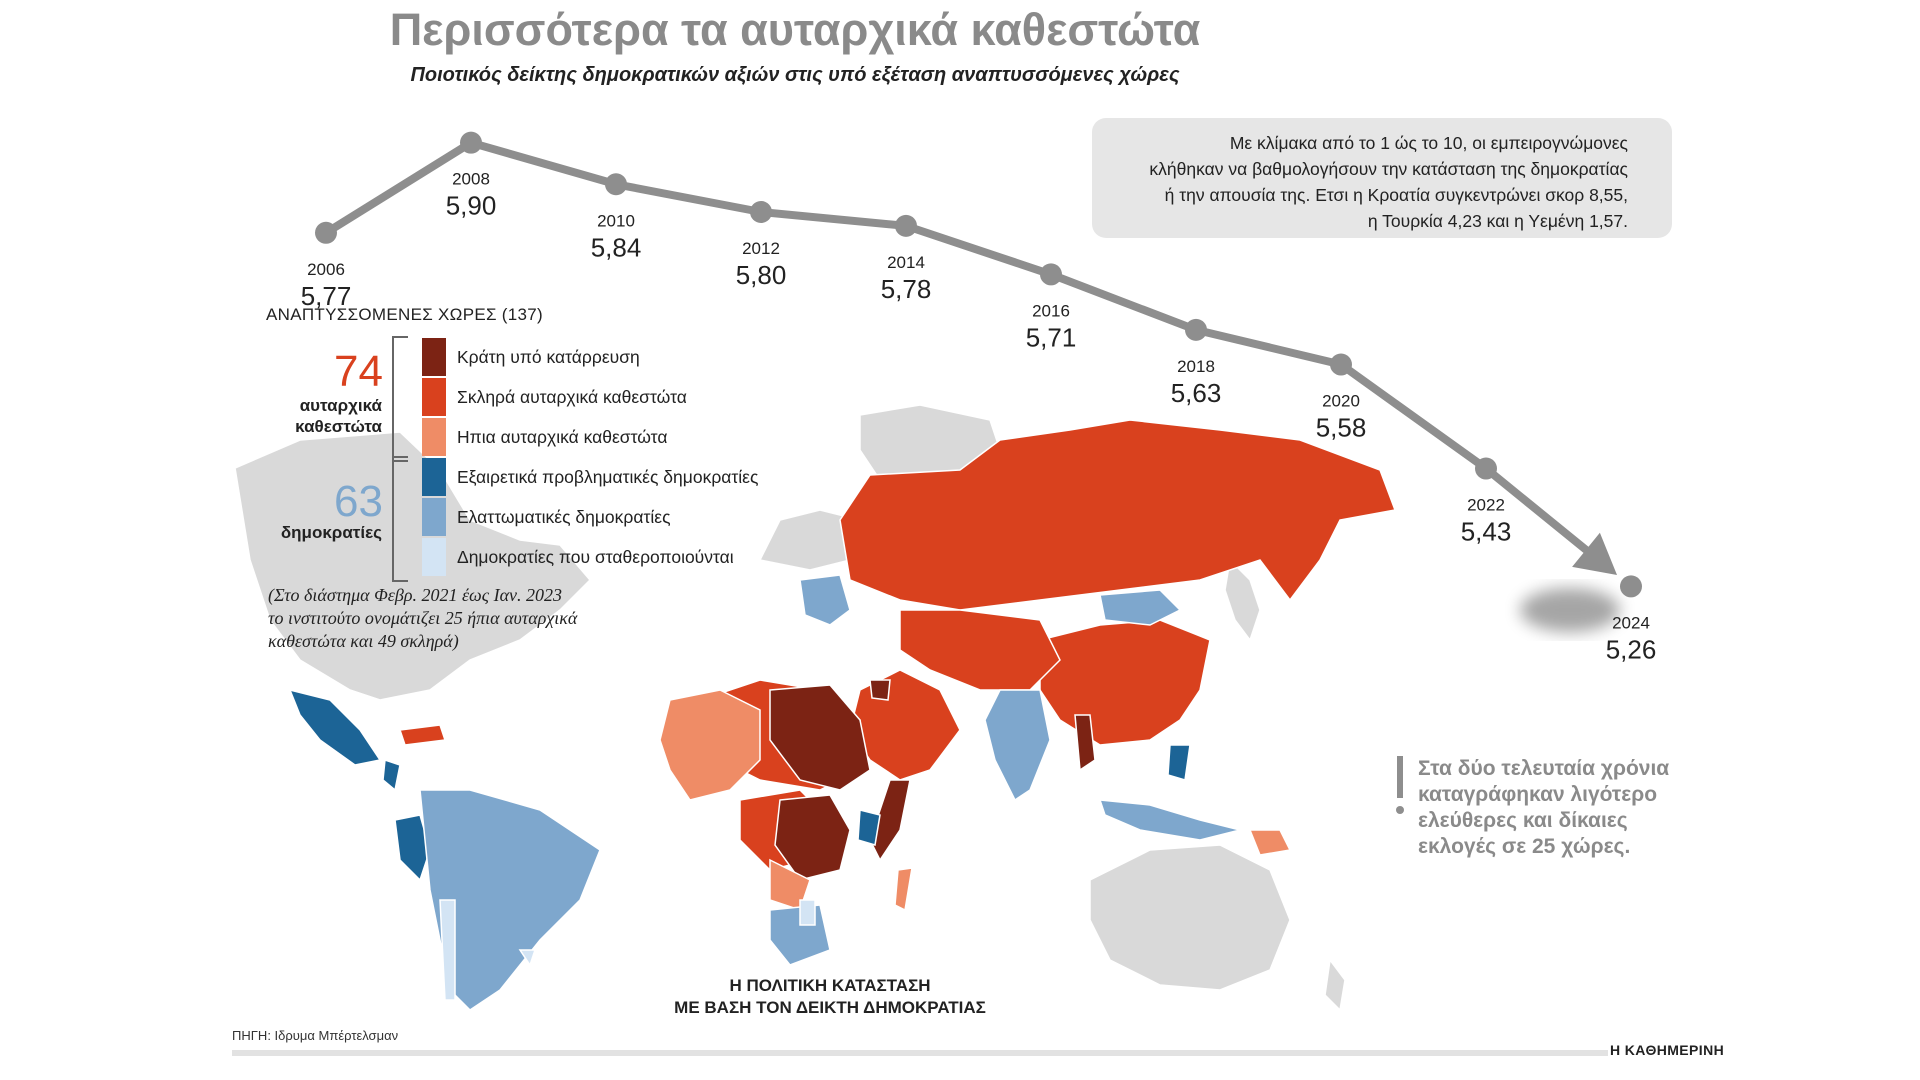 The height and width of the screenshot is (1080, 1920). I want to click on autocracies-label: αυταρχικά καθεστώτα, so click(338, 416).